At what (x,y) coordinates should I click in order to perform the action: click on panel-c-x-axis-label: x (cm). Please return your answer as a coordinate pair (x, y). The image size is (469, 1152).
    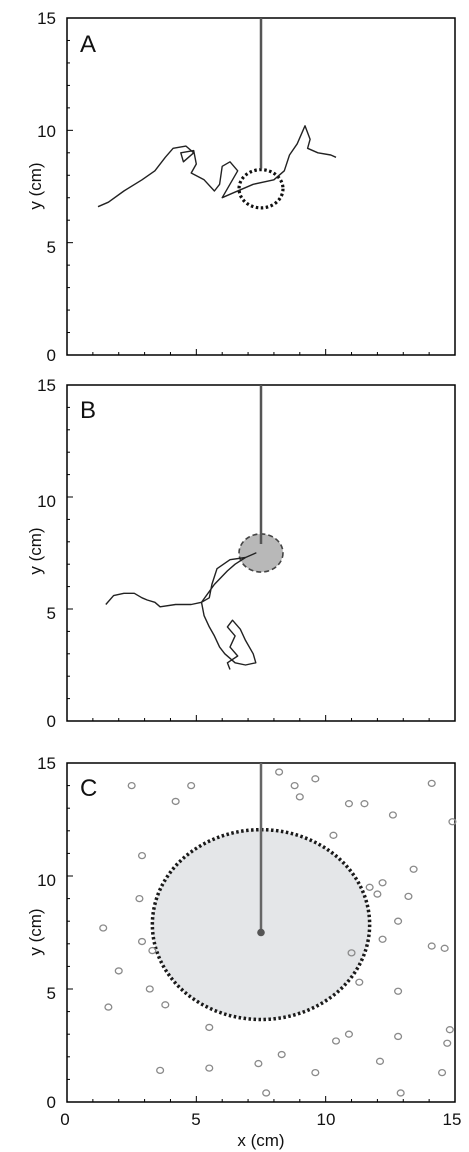
    Looking at the image, I should click on (260, 1140).